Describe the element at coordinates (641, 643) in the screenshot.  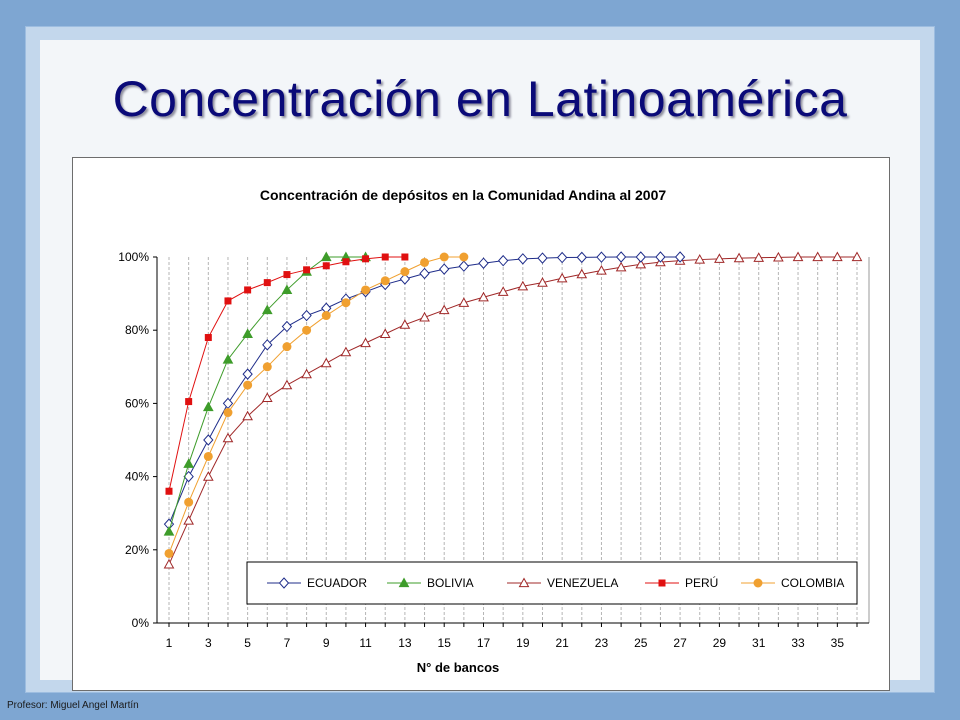
I see `x-tick-label: 25` at that location.